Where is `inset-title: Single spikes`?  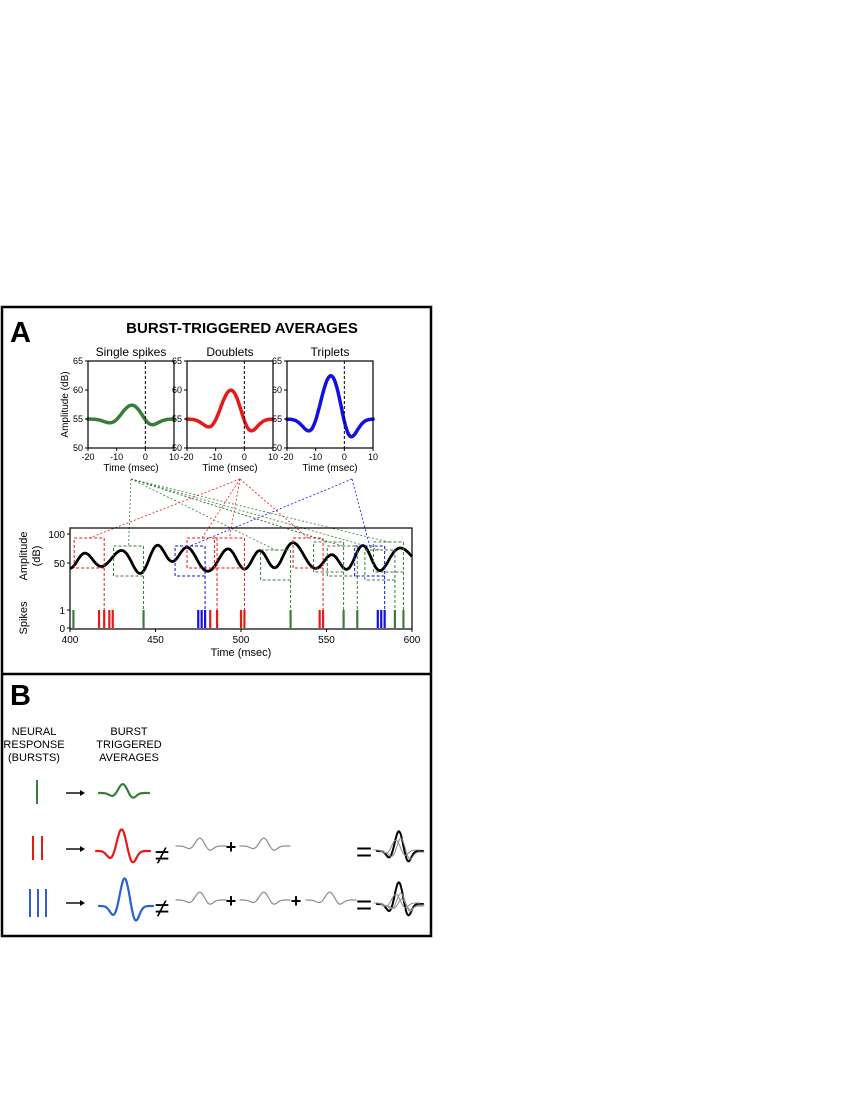 inset-title: Single spikes is located at coordinates (131, 352).